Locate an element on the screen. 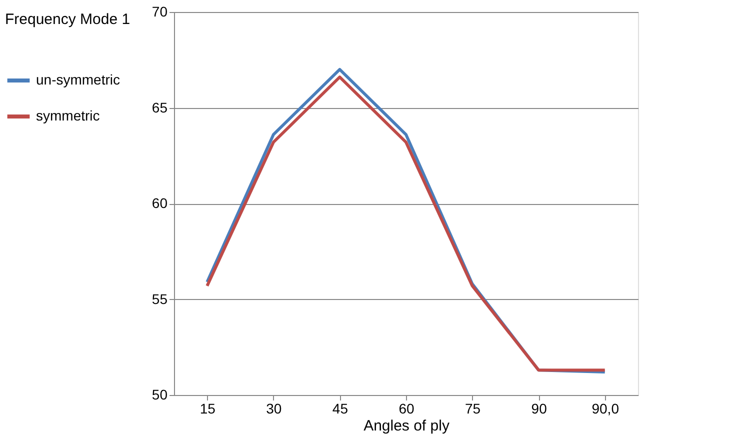 This screenshot has height=441, width=740. x-tick-label: 90,0 is located at coordinates (606, 408).